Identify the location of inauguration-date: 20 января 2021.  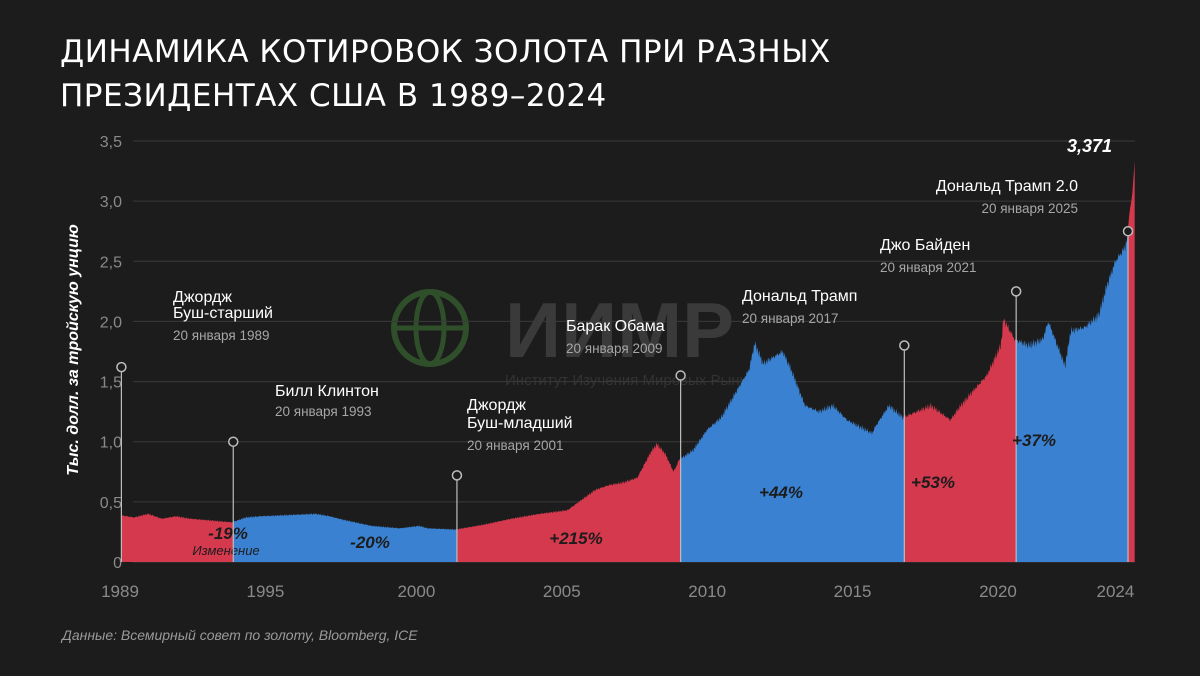
(928, 267).